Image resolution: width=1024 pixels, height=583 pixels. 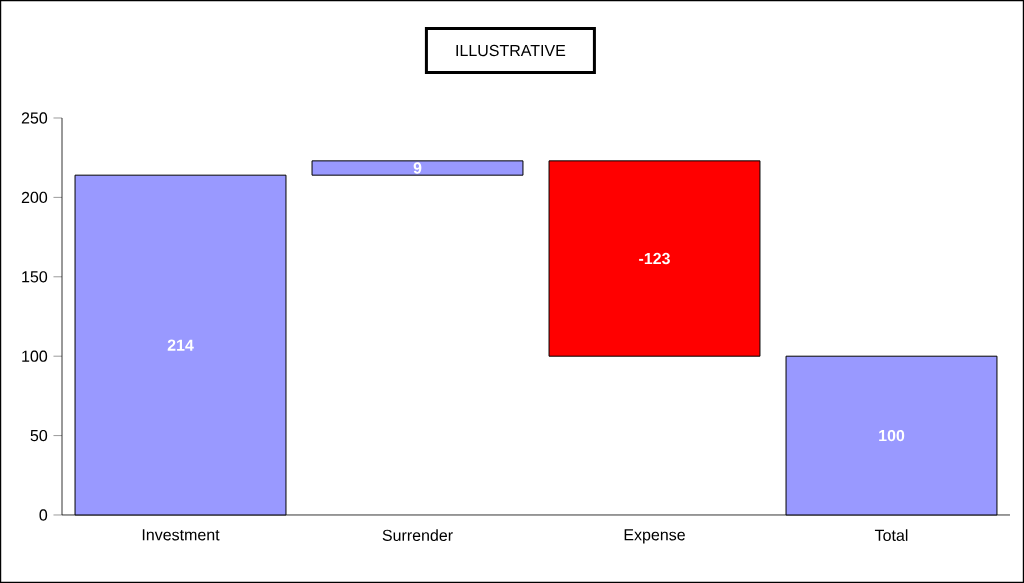 I want to click on data-label: 214, so click(x=180, y=345).